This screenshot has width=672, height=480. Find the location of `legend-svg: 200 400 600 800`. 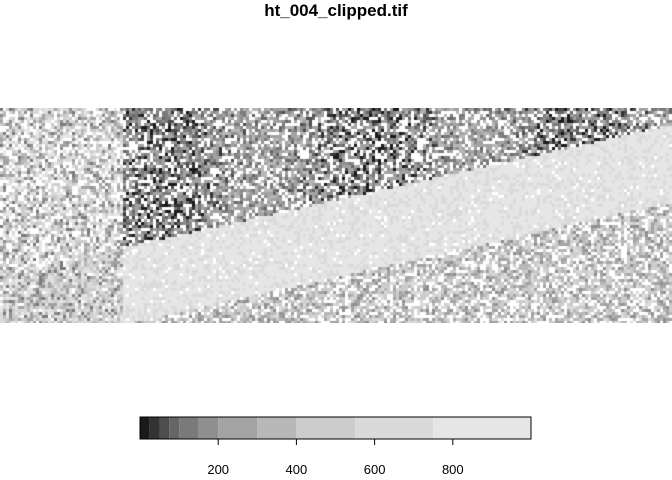

legend-svg: 200 400 600 800 is located at coordinates (335, 446).